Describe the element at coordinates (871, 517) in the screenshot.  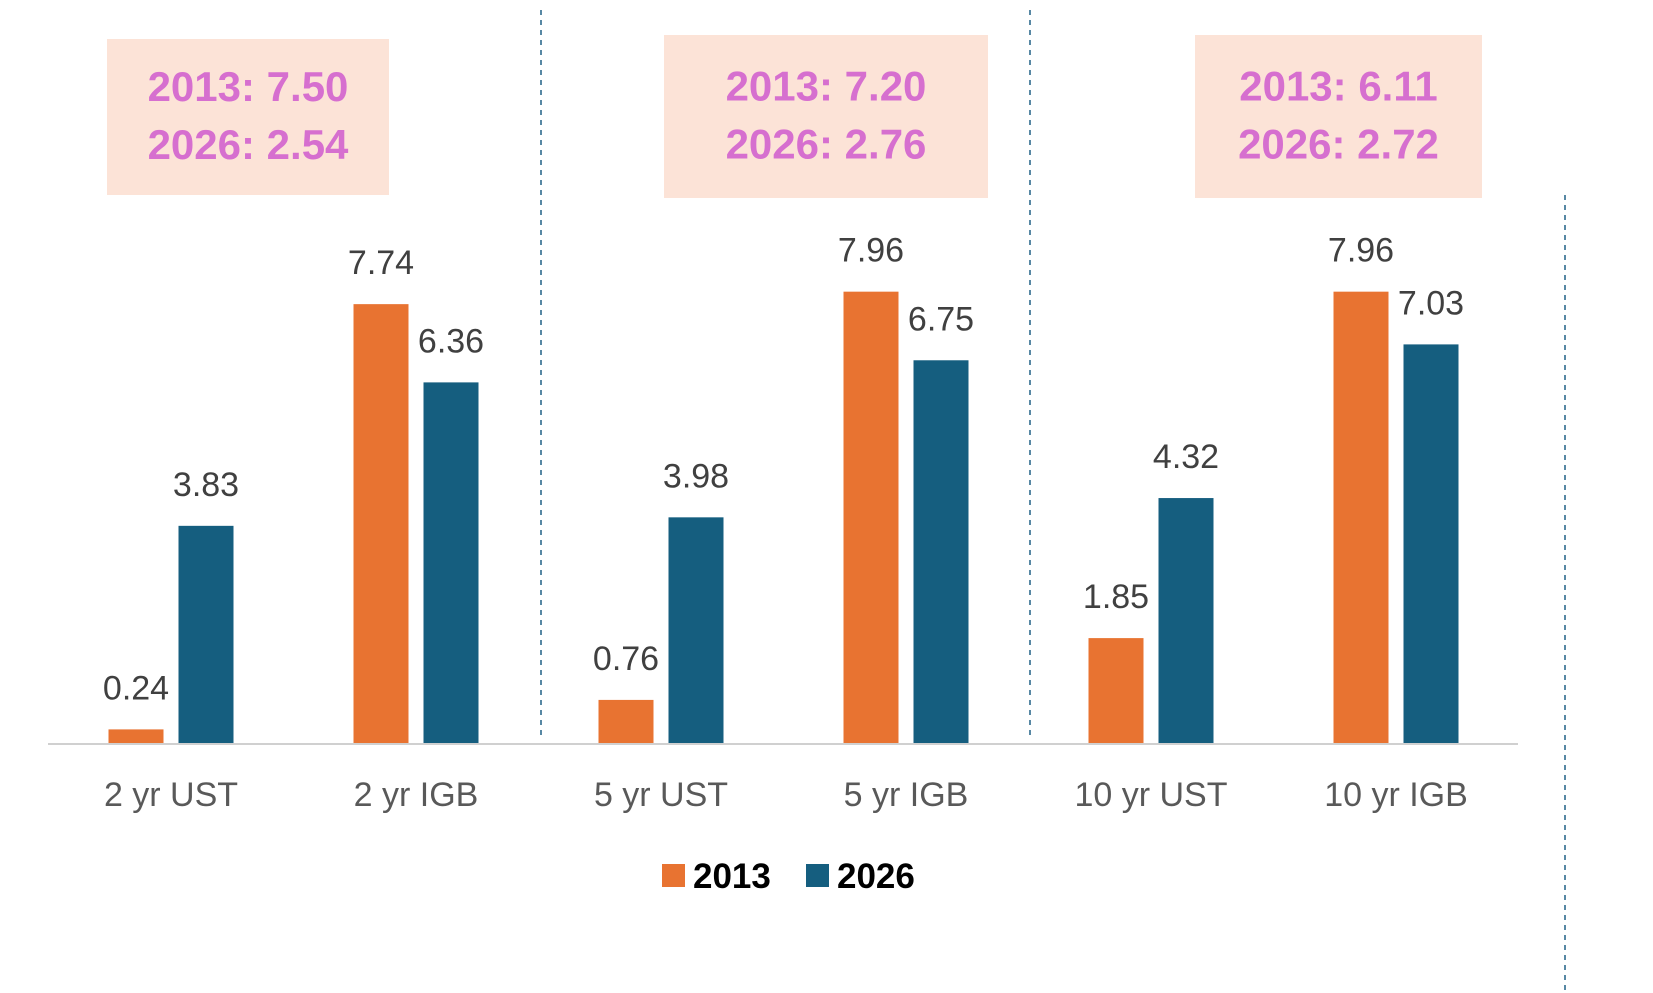
I see `bar-2013-5-yr-igb` at that location.